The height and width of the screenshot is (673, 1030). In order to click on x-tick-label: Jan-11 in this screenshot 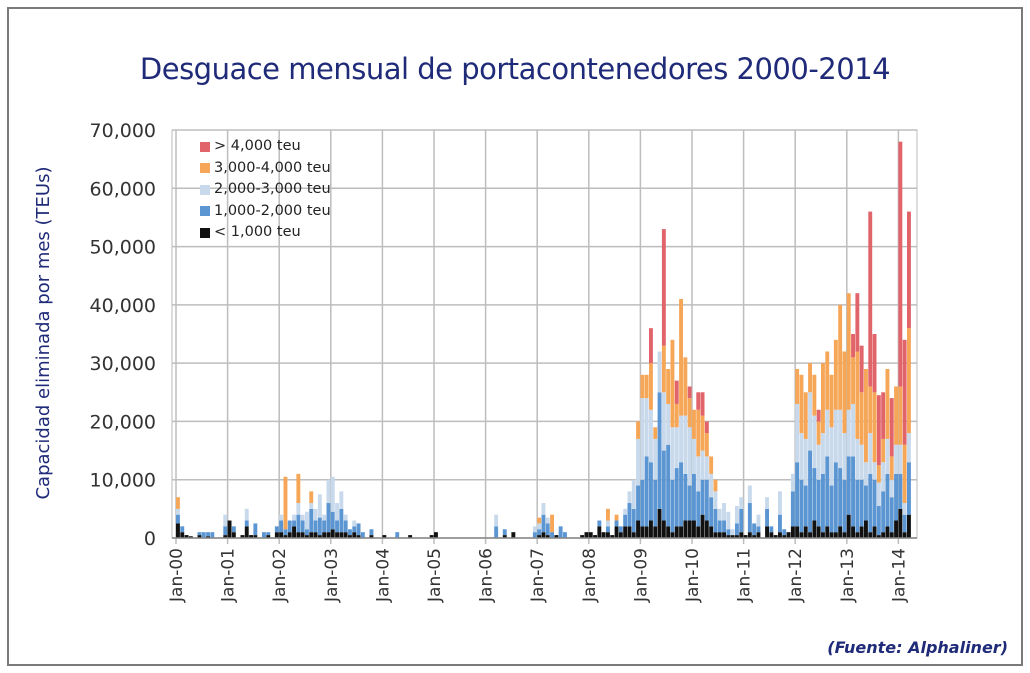, I will do `click(745, 575)`.